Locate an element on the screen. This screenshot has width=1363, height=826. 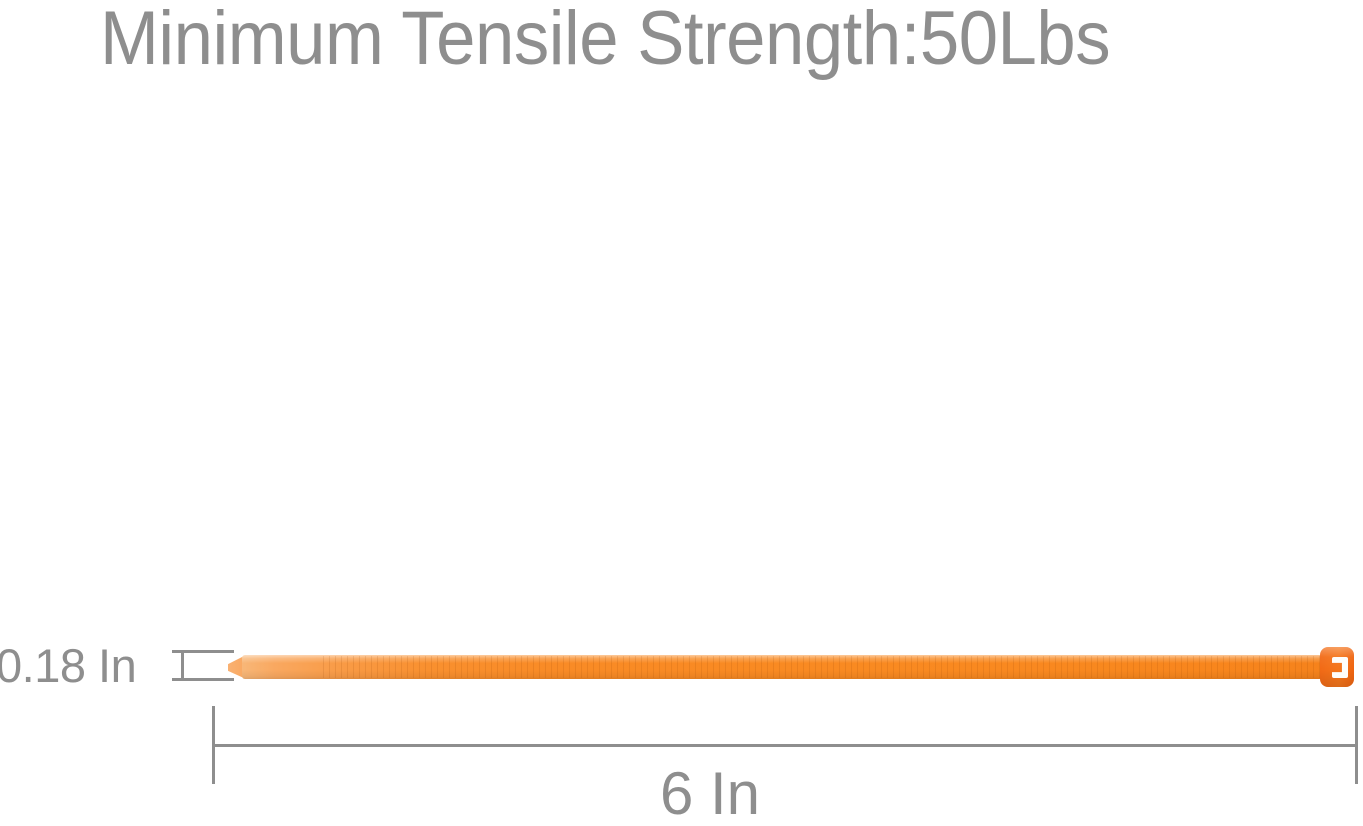
length-dimension-label: 6 In is located at coordinates (710, 793).